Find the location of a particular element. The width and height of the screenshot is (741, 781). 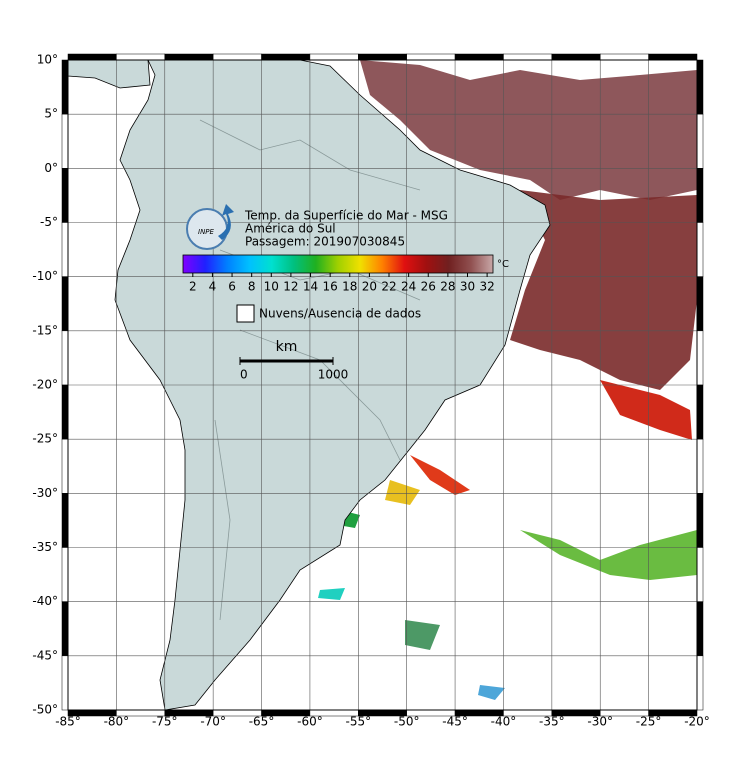

lon-tick-label: -80° is located at coordinates (117, 722).